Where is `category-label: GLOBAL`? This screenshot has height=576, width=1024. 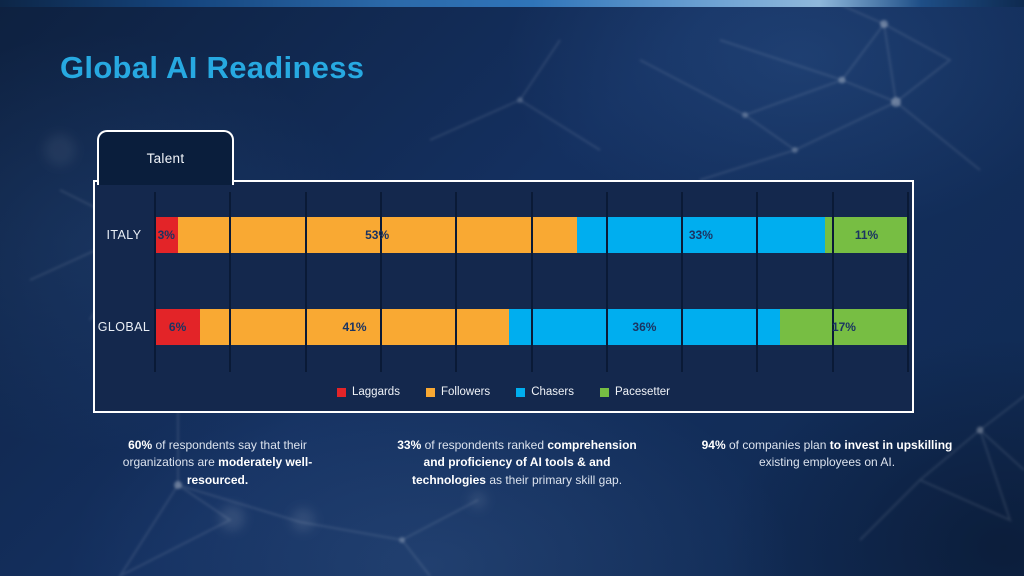
category-label: GLOBAL is located at coordinates (124, 327).